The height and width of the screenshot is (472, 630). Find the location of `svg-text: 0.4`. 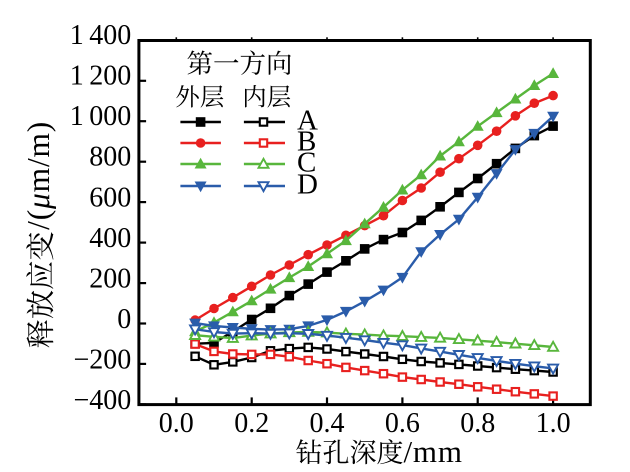

svg-text: 0.4 is located at coordinates (327, 423).